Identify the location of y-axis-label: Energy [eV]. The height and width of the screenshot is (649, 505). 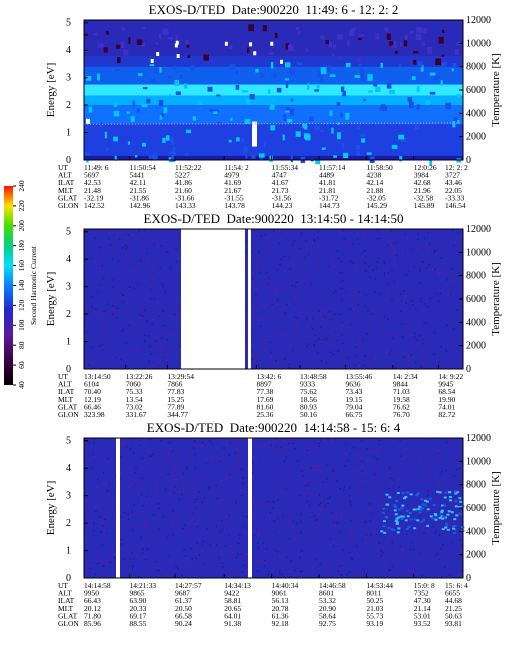
(51, 508).